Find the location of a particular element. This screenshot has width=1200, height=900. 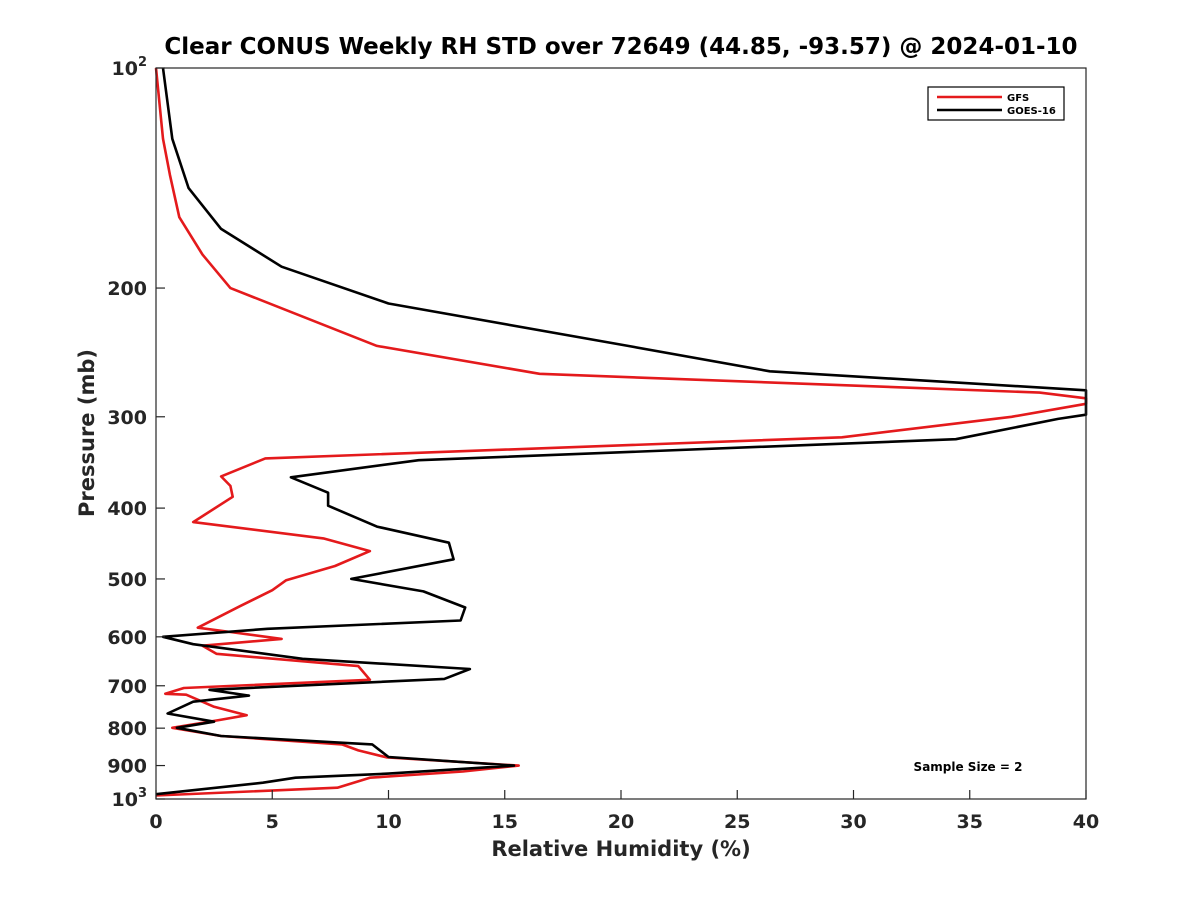

x-tick-label: 20 is located at coordinates (621, 822).